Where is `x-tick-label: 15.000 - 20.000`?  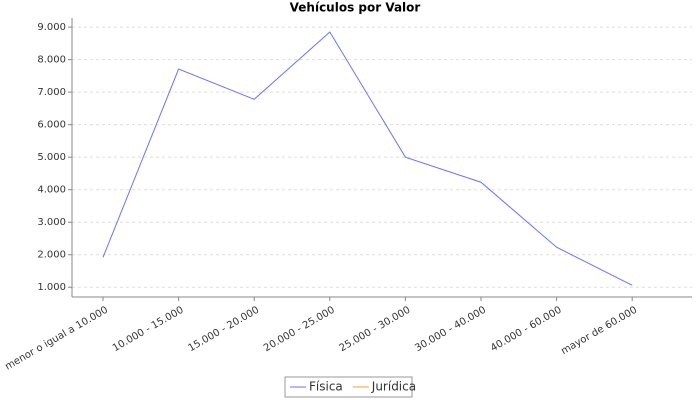
x-tick-label: 15.000 - 20.000 is located at coordinates (223, 330).